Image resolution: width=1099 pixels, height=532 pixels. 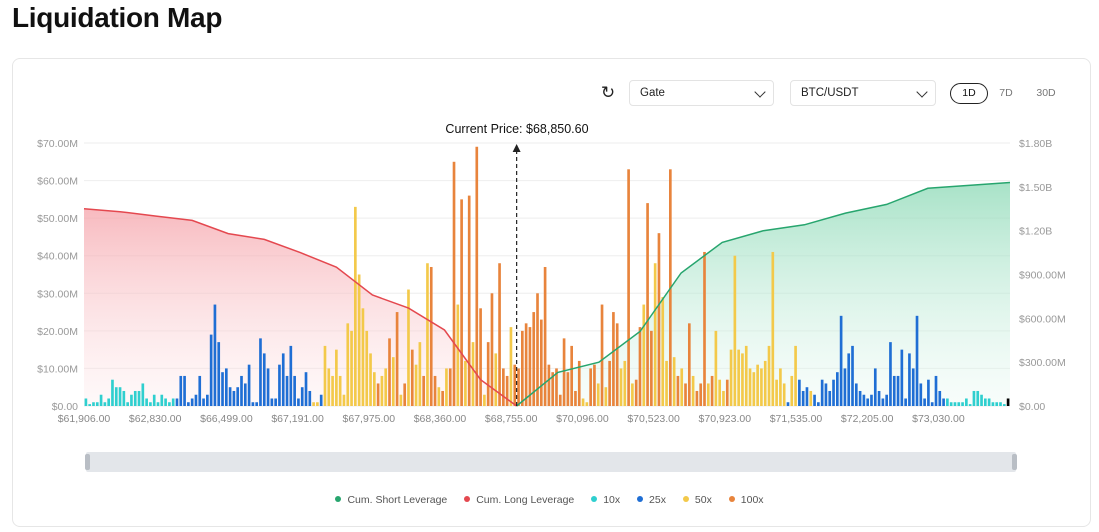 I want to click on liquidation-bar-undefined, so click(x=1008, y=402).